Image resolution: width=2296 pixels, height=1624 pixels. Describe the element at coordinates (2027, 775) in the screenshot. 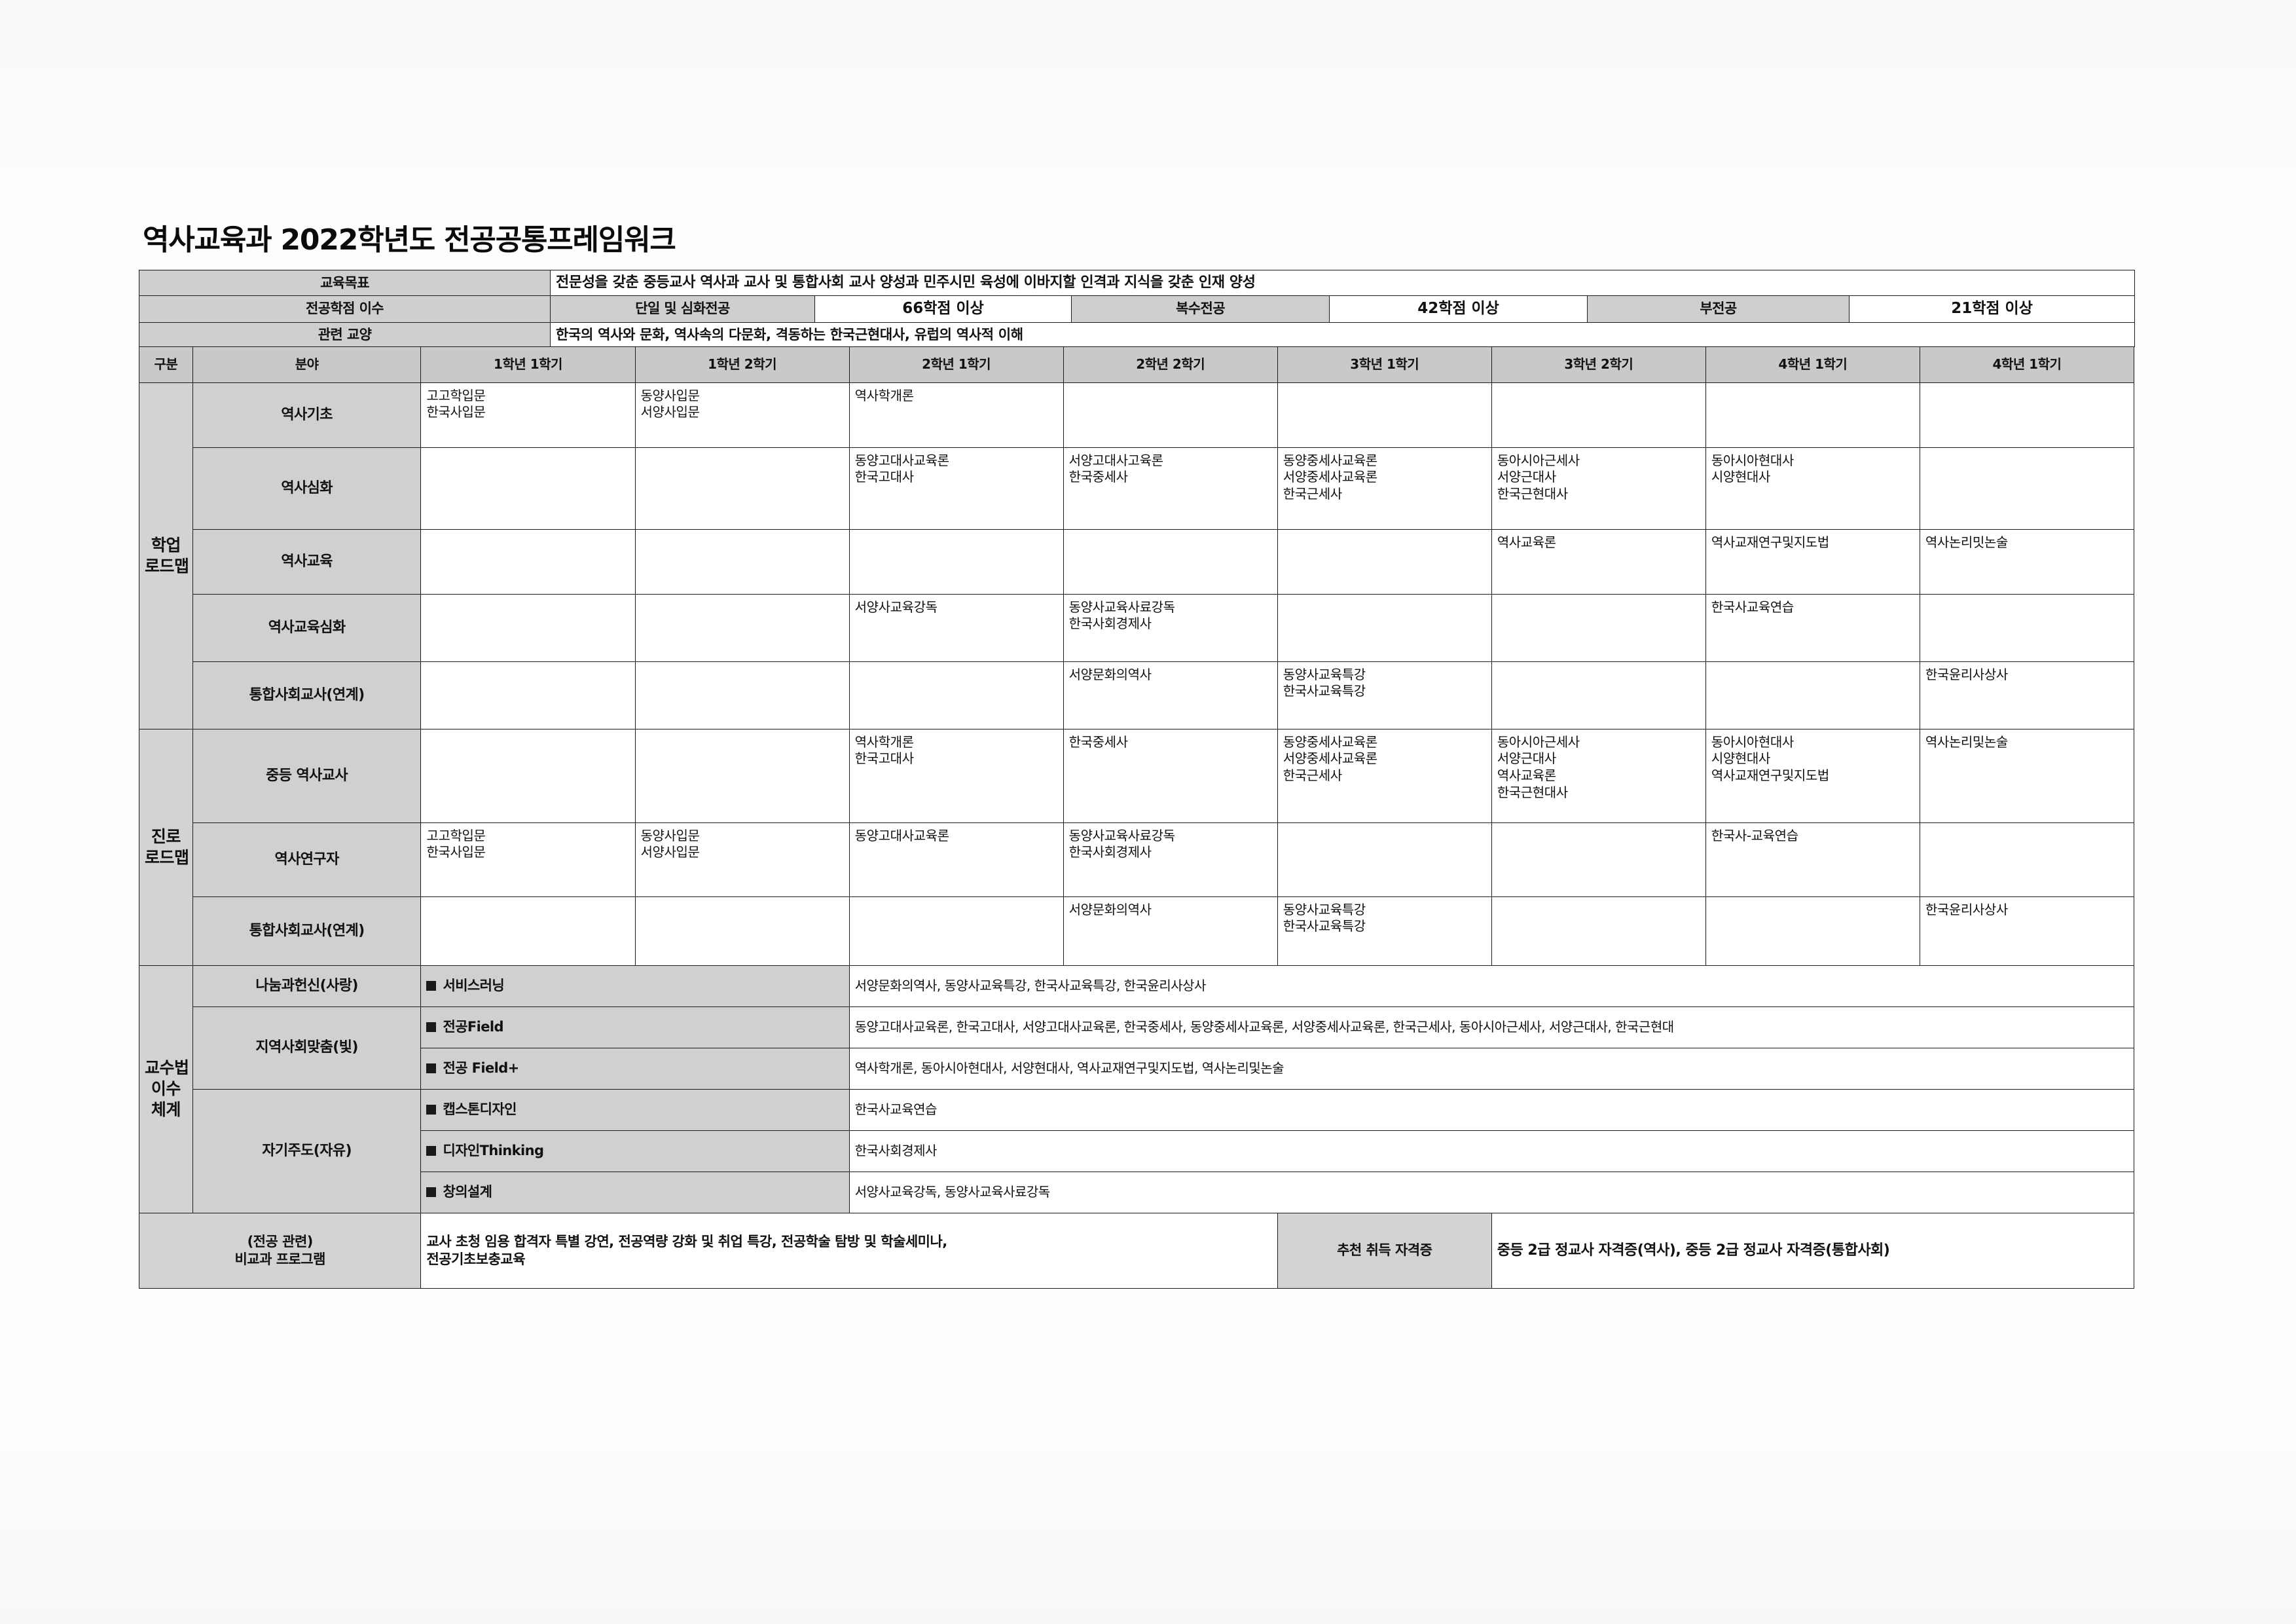

I see `course-cell: 역사논리및논술` at that location.